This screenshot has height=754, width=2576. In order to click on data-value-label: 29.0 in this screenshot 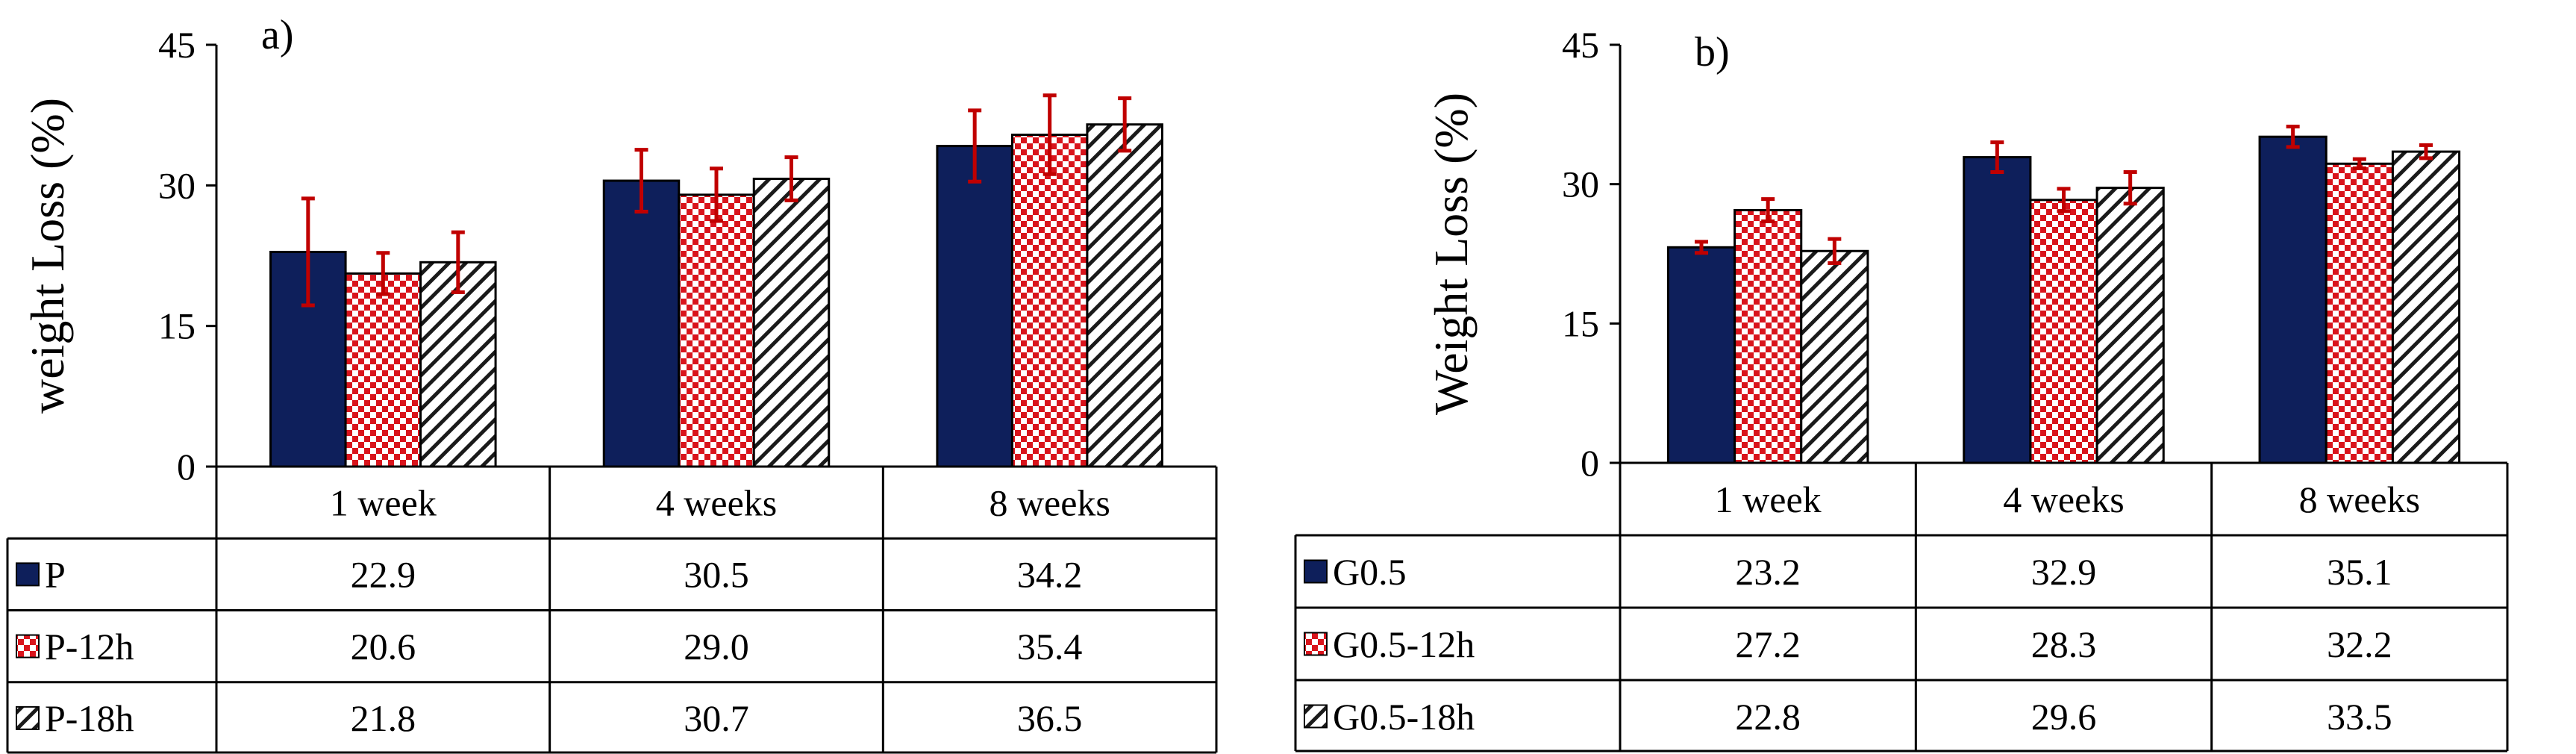, I will do `click(716, 646)`.